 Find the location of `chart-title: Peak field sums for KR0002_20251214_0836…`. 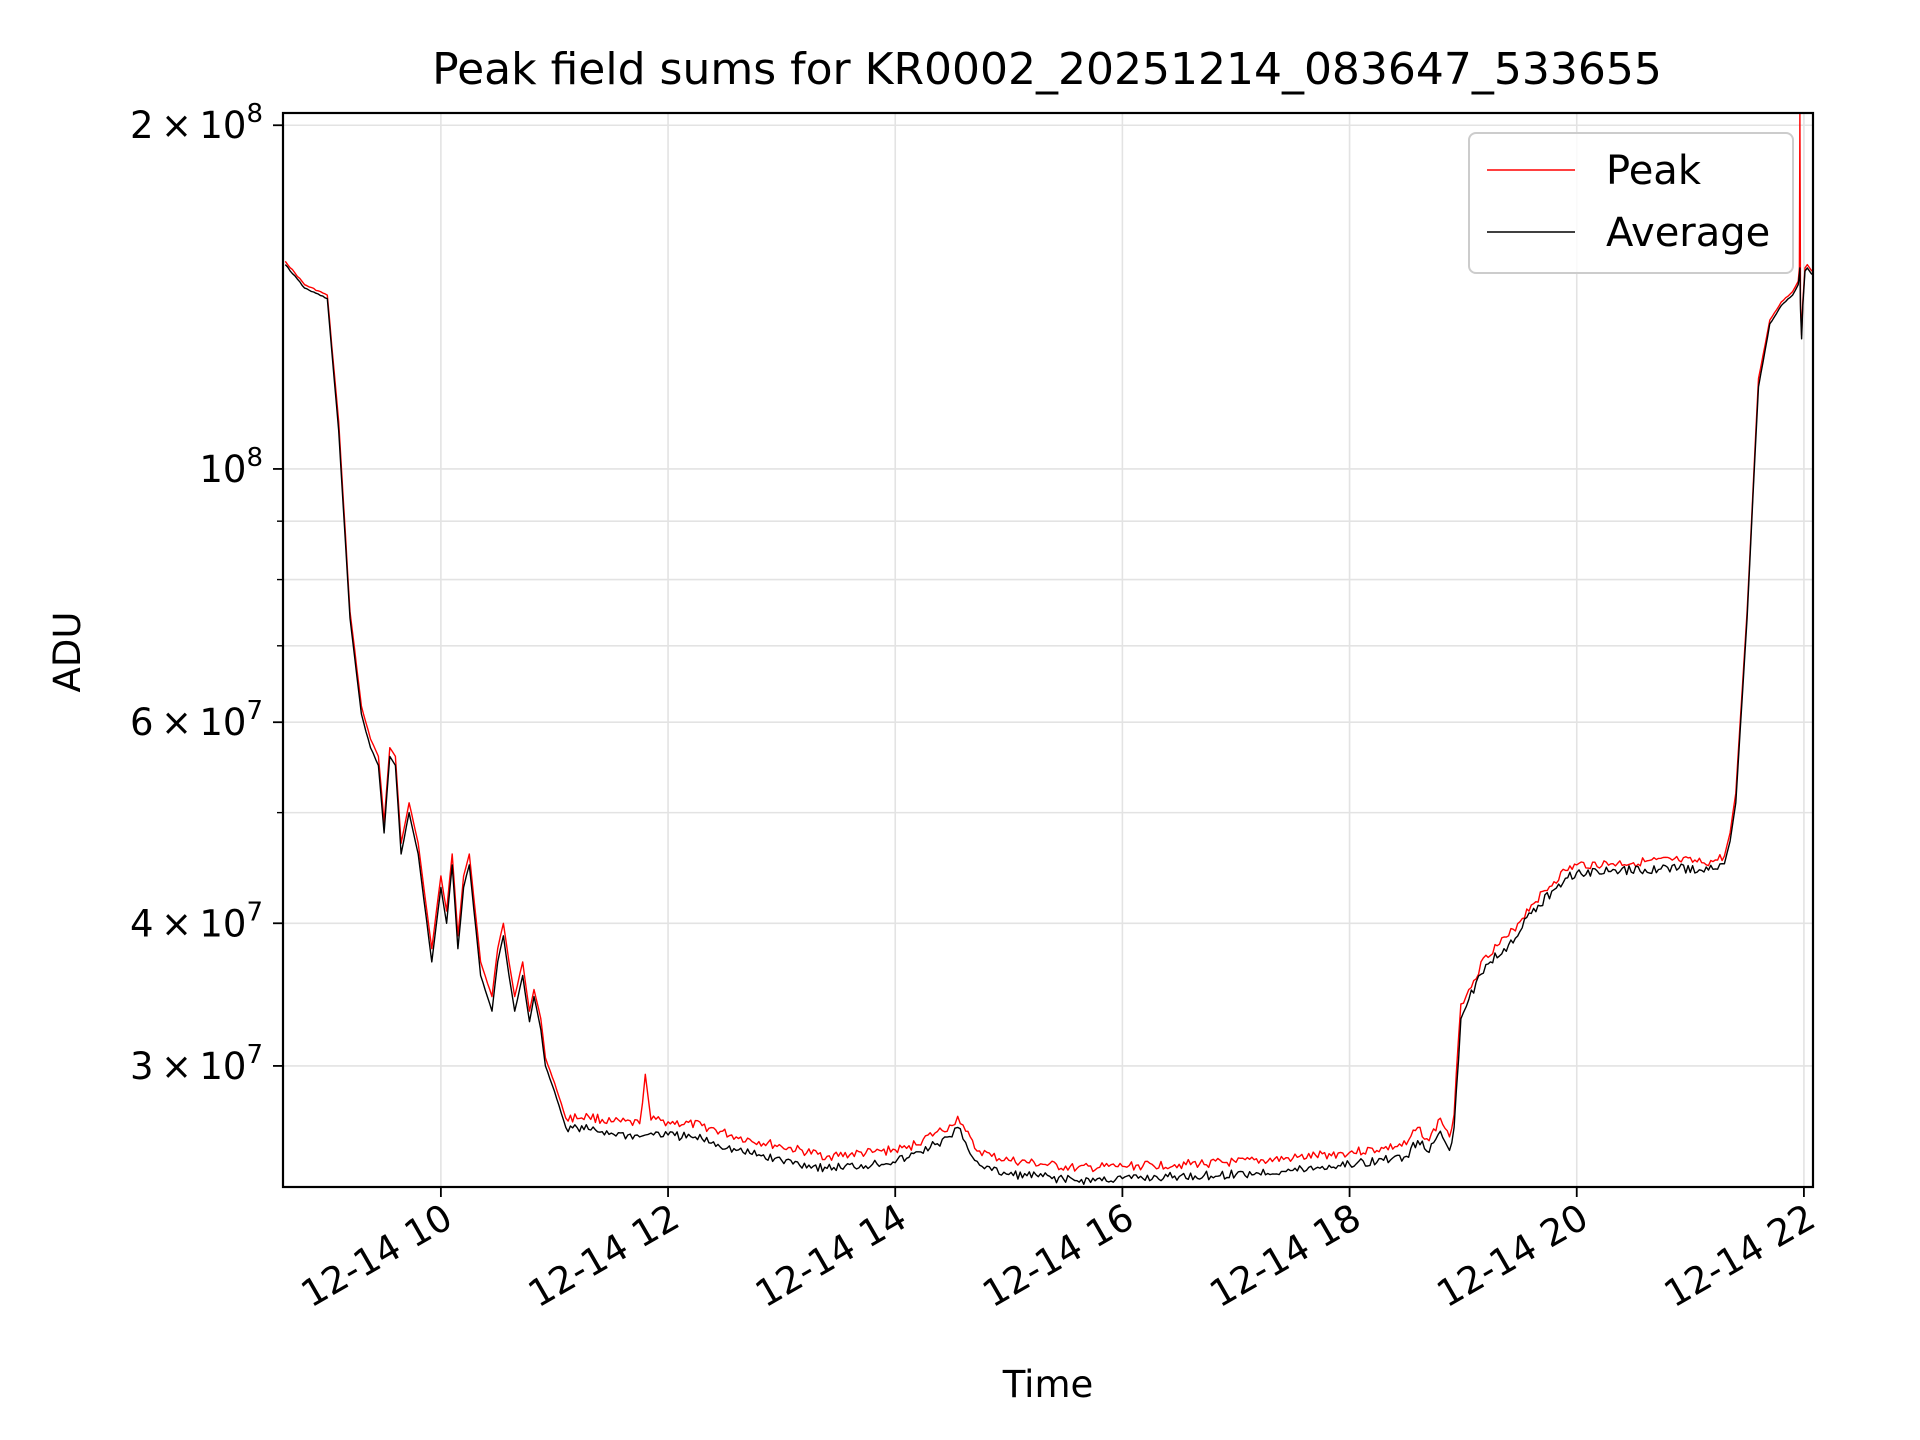

chart-title: Peak field sums for KR0002_20251214_0836… is located at coordinates (1047, 69).